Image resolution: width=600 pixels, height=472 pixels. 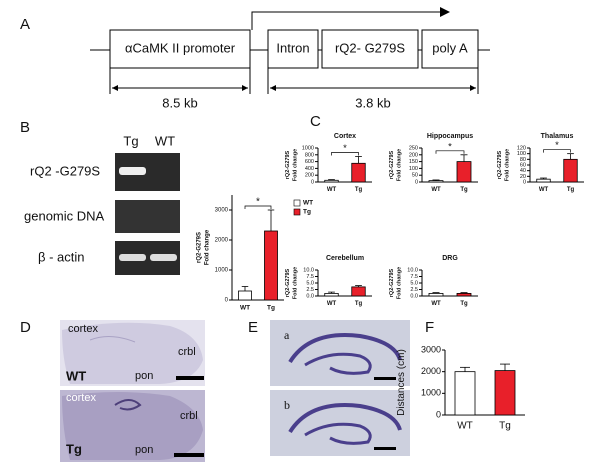 What do you see at coordinates (65, 170) in the screenshot?
I see `gel-row-label: rQ2 -G279S` at bounding box center [65, 170].